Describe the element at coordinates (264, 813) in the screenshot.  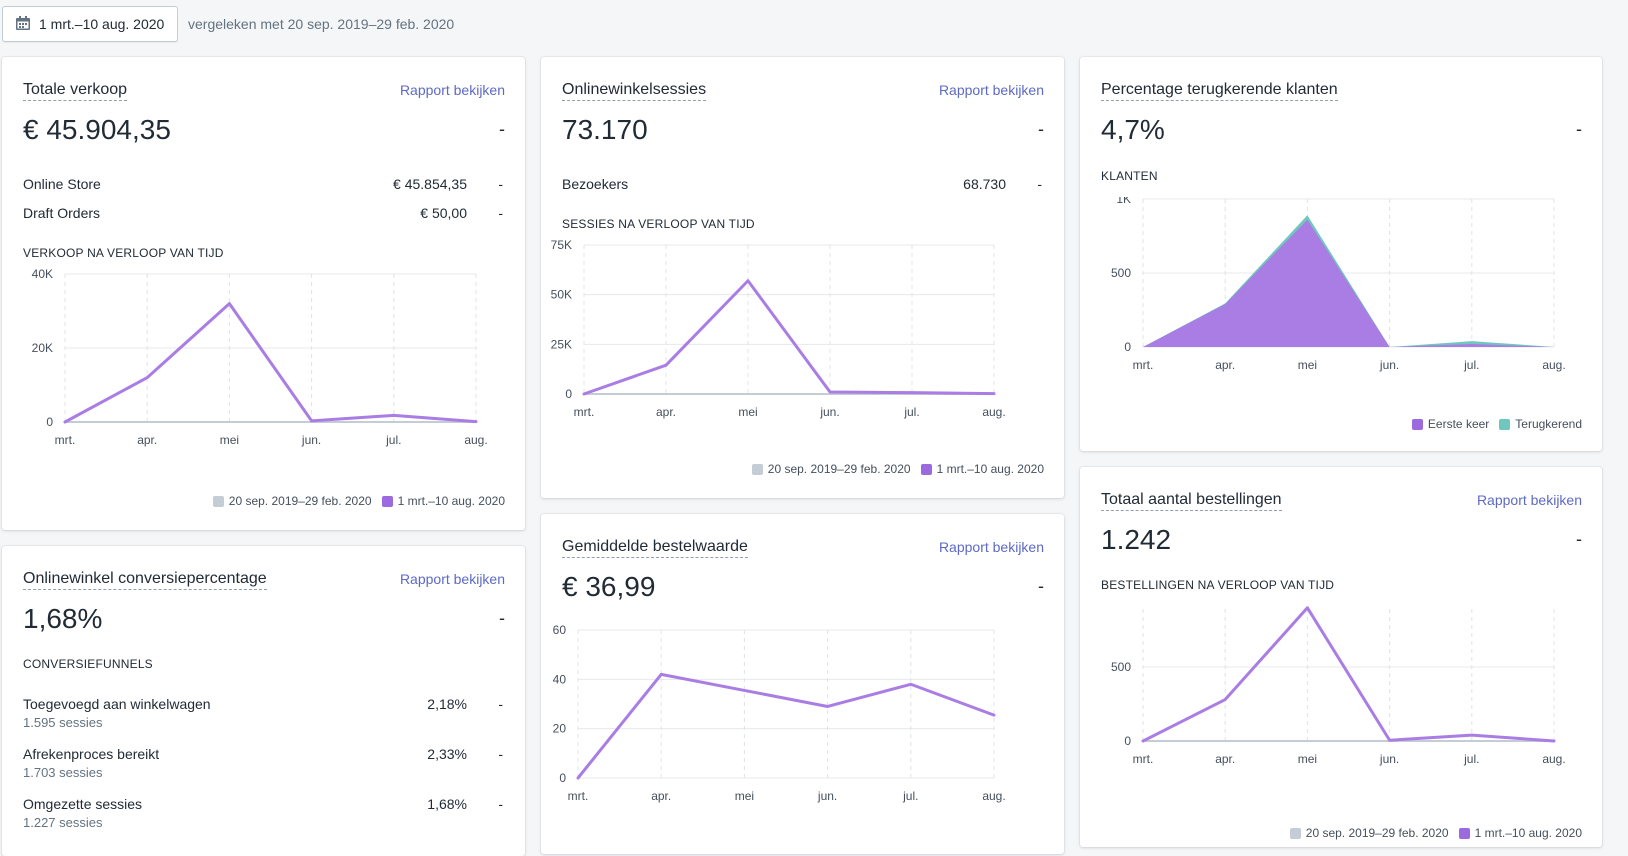
I see `funnel-row: Omgezette sessies 1.227 sessies 1,68% -` at that location.